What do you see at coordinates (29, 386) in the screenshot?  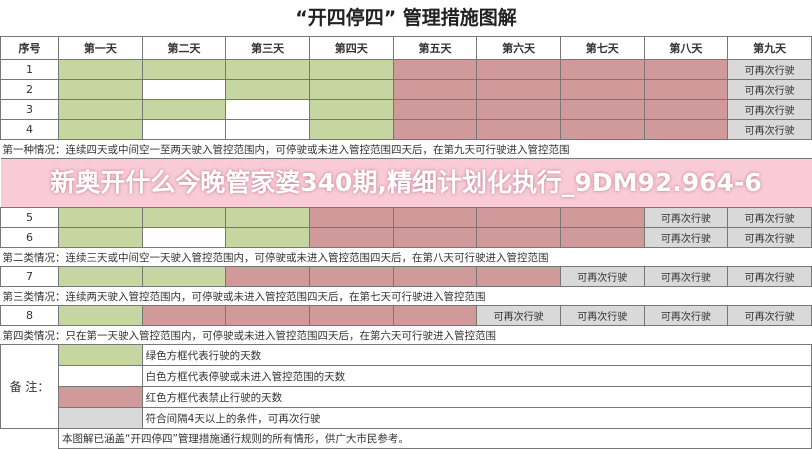 I see `legend-label: 备 注：` at bounding box center [29, 386].